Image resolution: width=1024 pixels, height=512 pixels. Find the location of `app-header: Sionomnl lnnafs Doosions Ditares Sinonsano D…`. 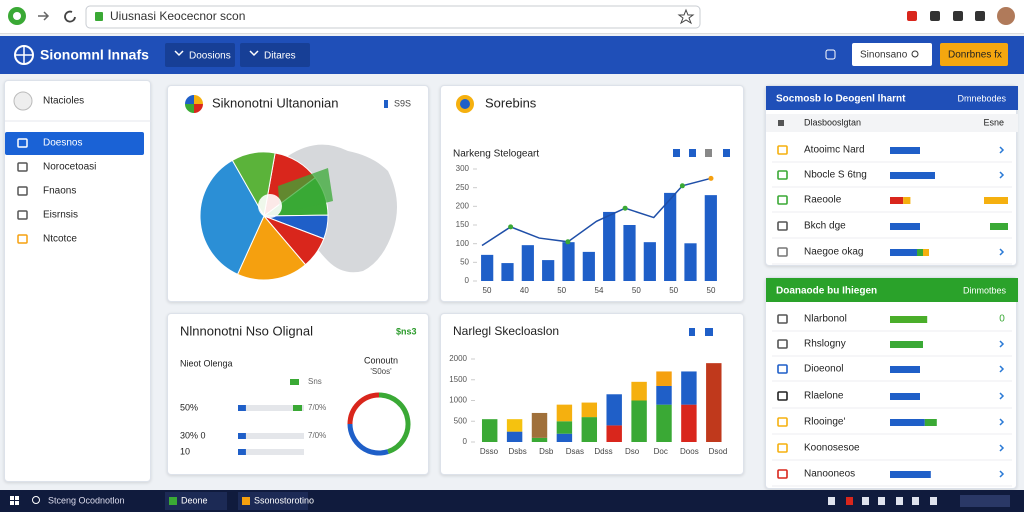

app-header: Sionomnl lnnafs Doosions Ditares Sinonsano D… is located at coordinates (512, 55).